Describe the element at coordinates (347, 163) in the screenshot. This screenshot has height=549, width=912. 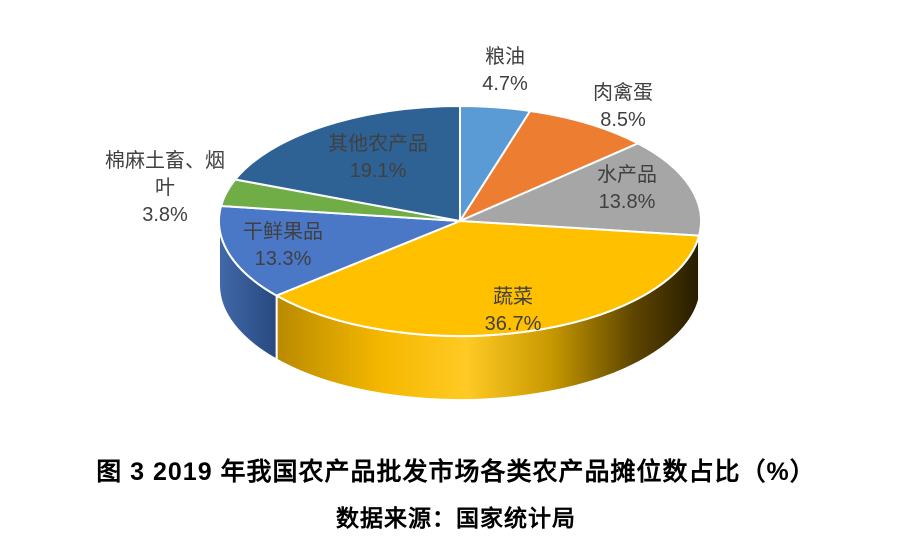
I see `pie-slice-其他农产品` at that location.